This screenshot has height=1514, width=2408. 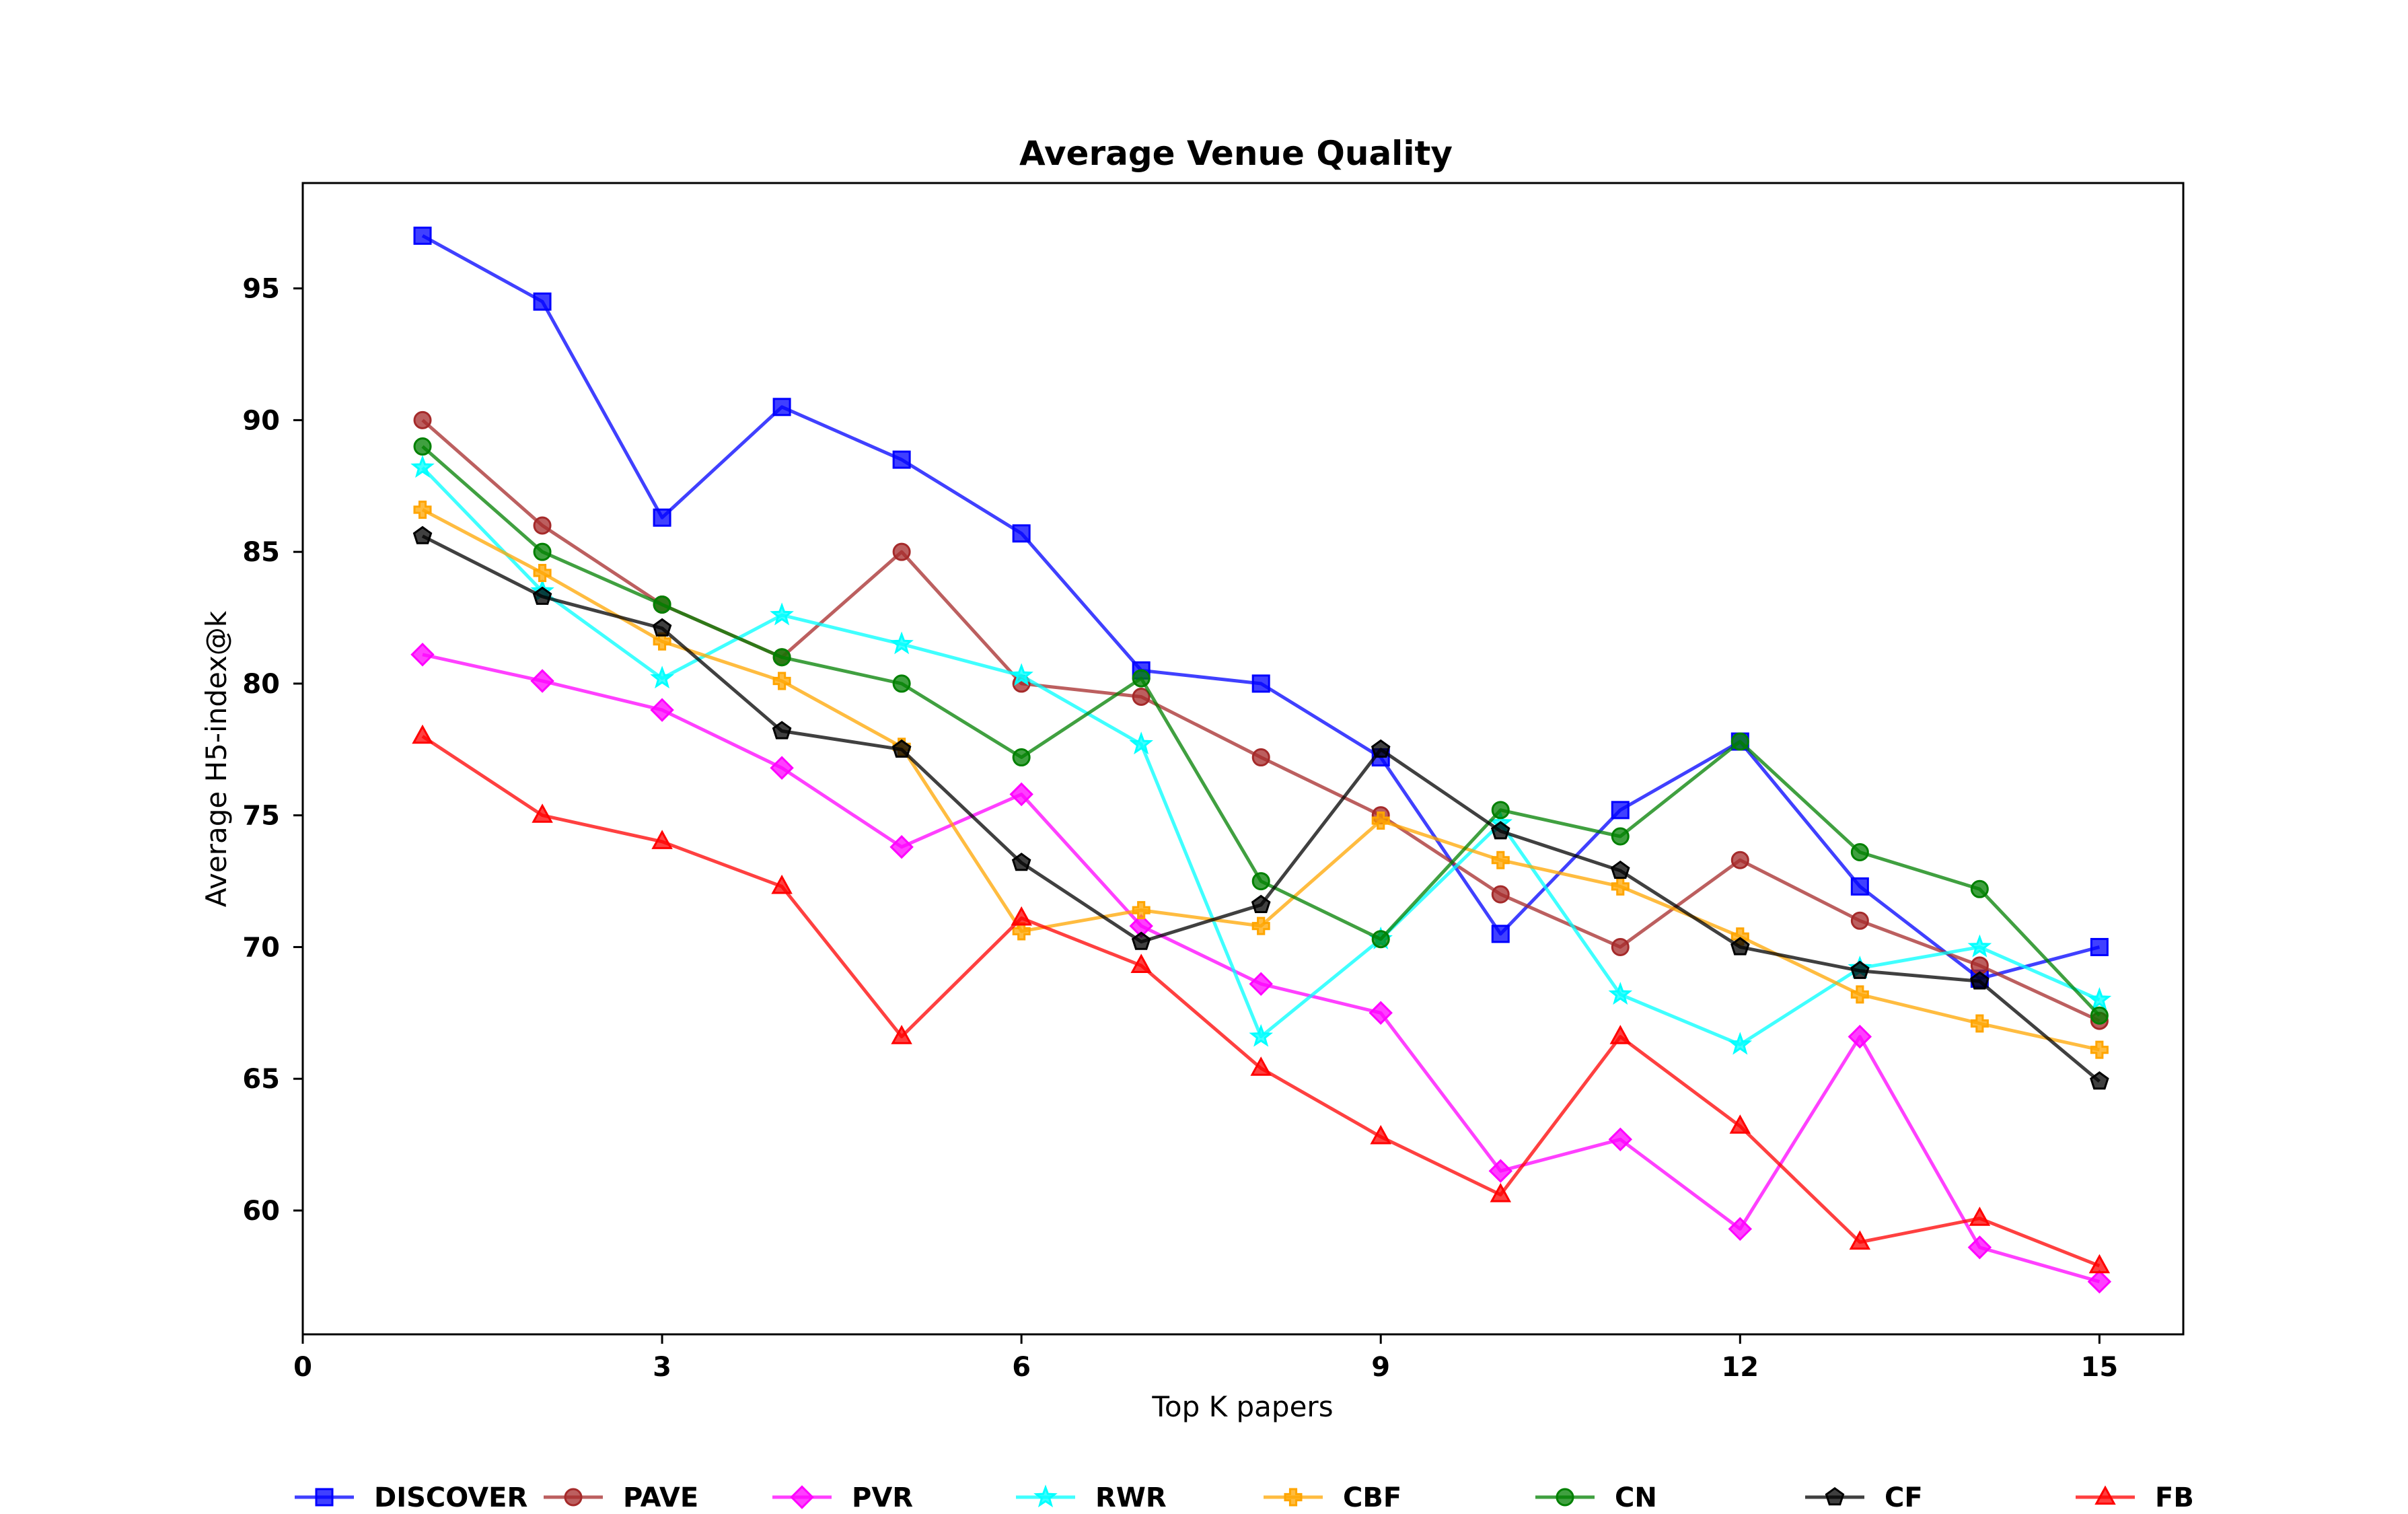 I want to click on legend-item: CBF, so click(x=1333, y=1497).